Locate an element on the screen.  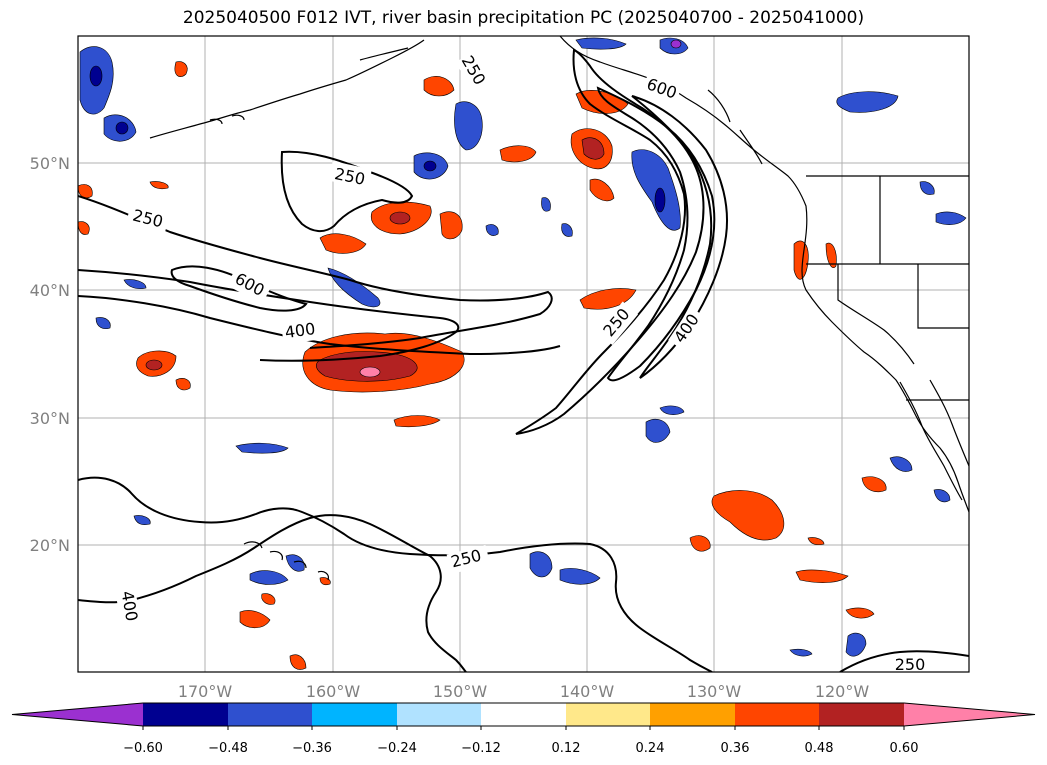
lon-tick-label: 170°W is located at coordinates (205, 691).